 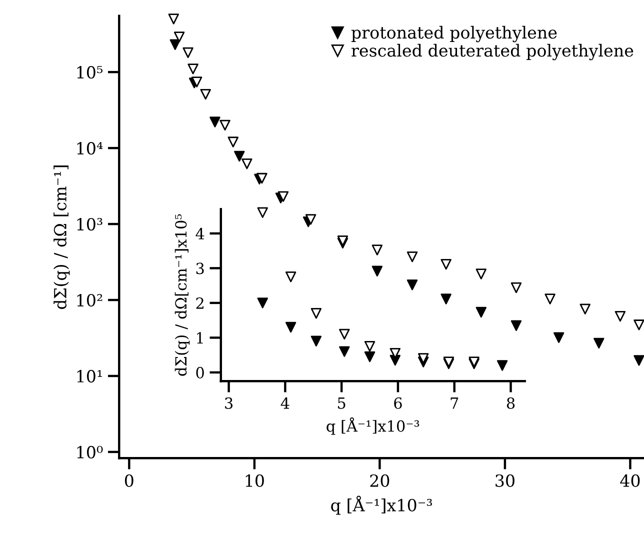 What do you see at coordinates (229, 403) in the screenshot?
I see `x-tick-label: 3` at bounding box center [229, 403].